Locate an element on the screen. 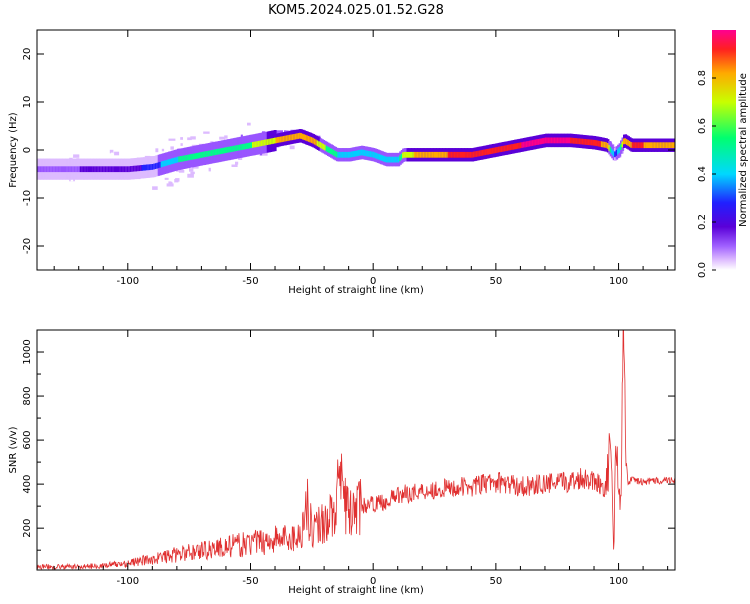 The height and width of the screenshot is (604, 750). snr-xlabel: Height of straight line (km) is located at coordinates (356, 590).